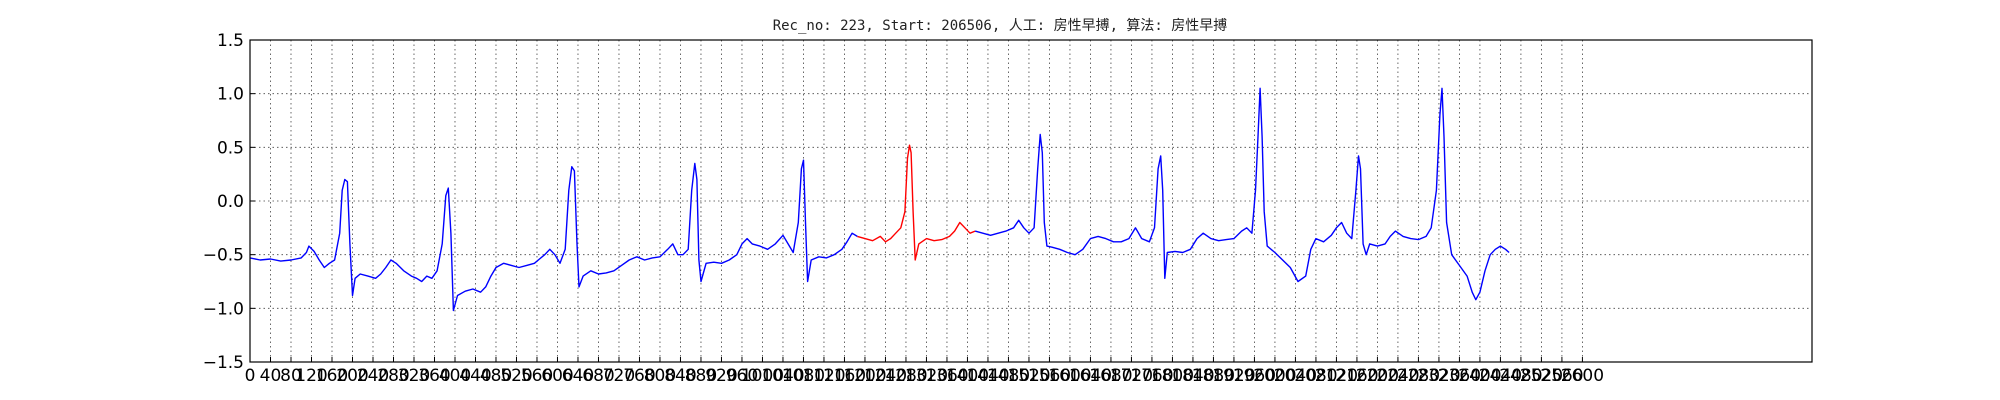 This screenshot has height=400, width=2000. What do you see at coordinates (660, 376) in the screenshot?
I see `x-tick-label: 800` at bounding box center [660, 376].